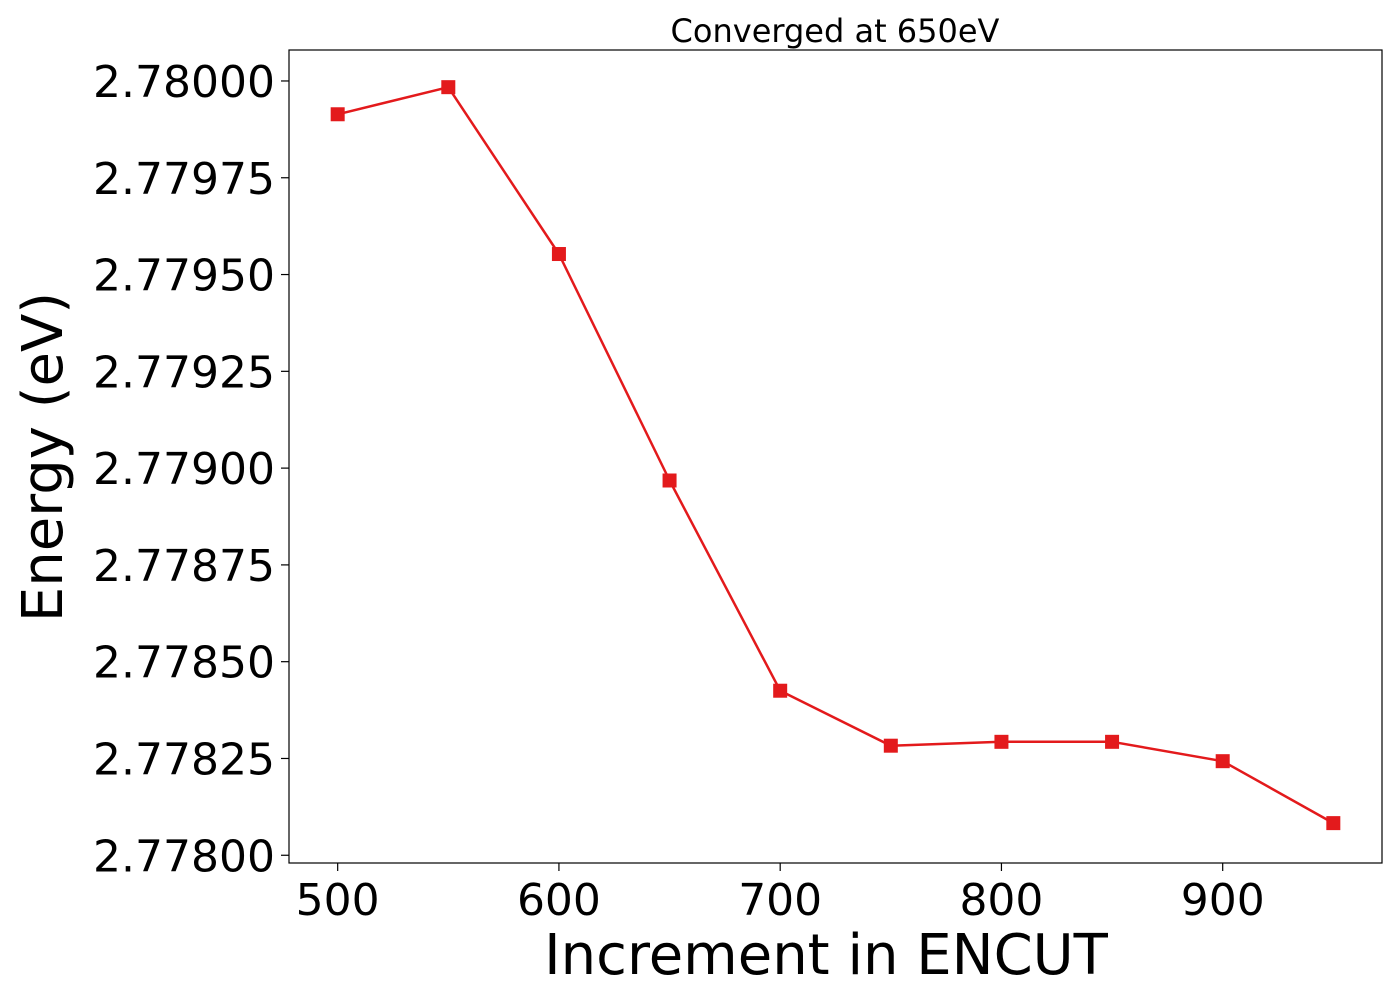 Image resolution: width=1400 pixels, height=1000 pixels. What do you see at coordinates (826, 955) in the screenshot?
I see `x-axis-label: Increment in ENCUT` at bounding box center [826, 955].